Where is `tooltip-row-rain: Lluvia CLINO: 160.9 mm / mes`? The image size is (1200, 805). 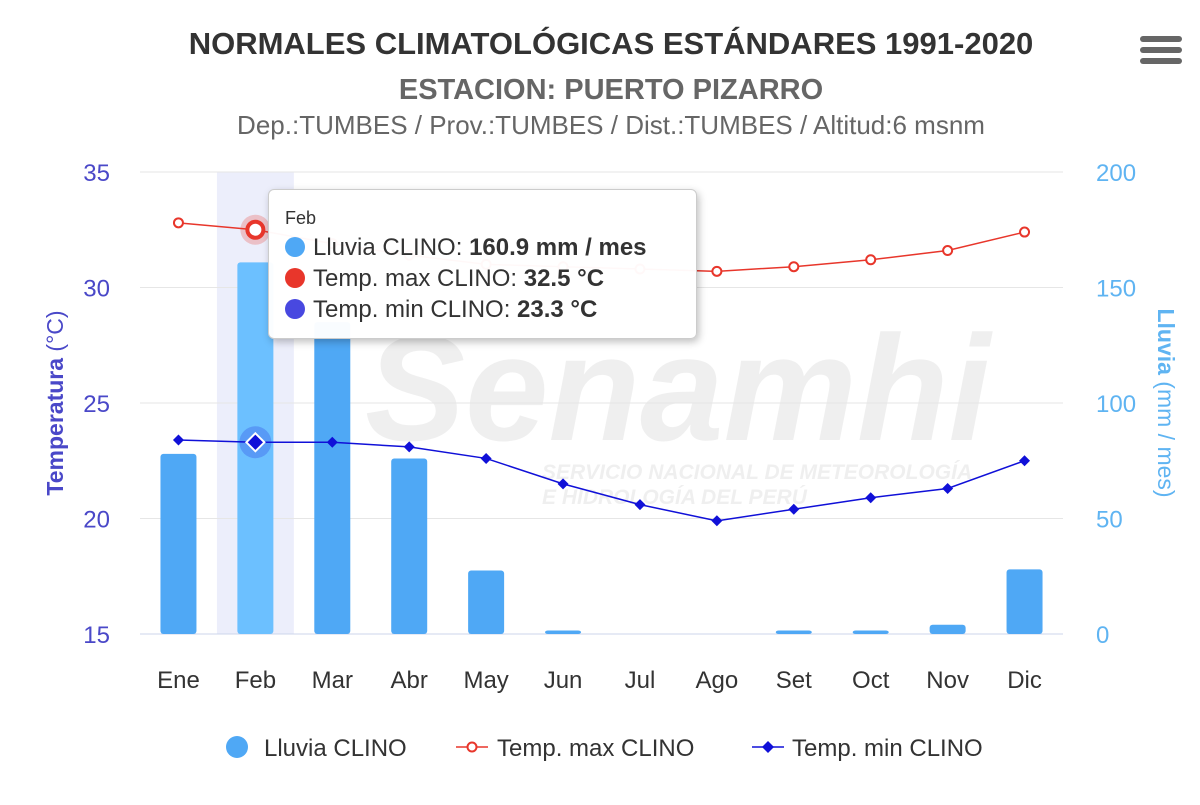
tooltip-row-rain: Lluvia CLINO: 160.9 mm / mes is located at coordinates (466, 248).